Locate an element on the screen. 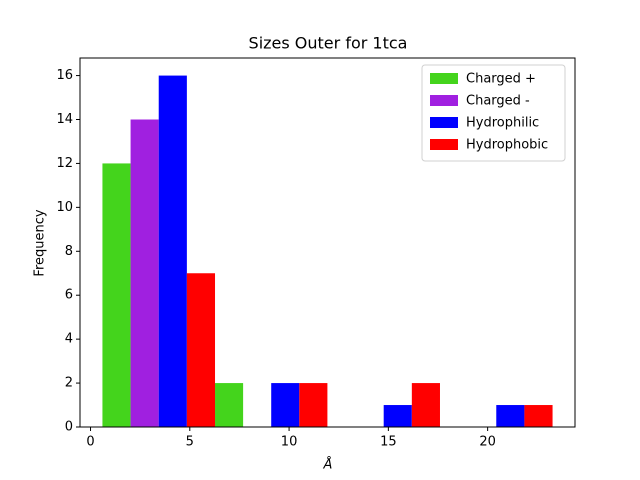  chart-title: Sizes Outer for 1tca is located at coordinates (328, 43).